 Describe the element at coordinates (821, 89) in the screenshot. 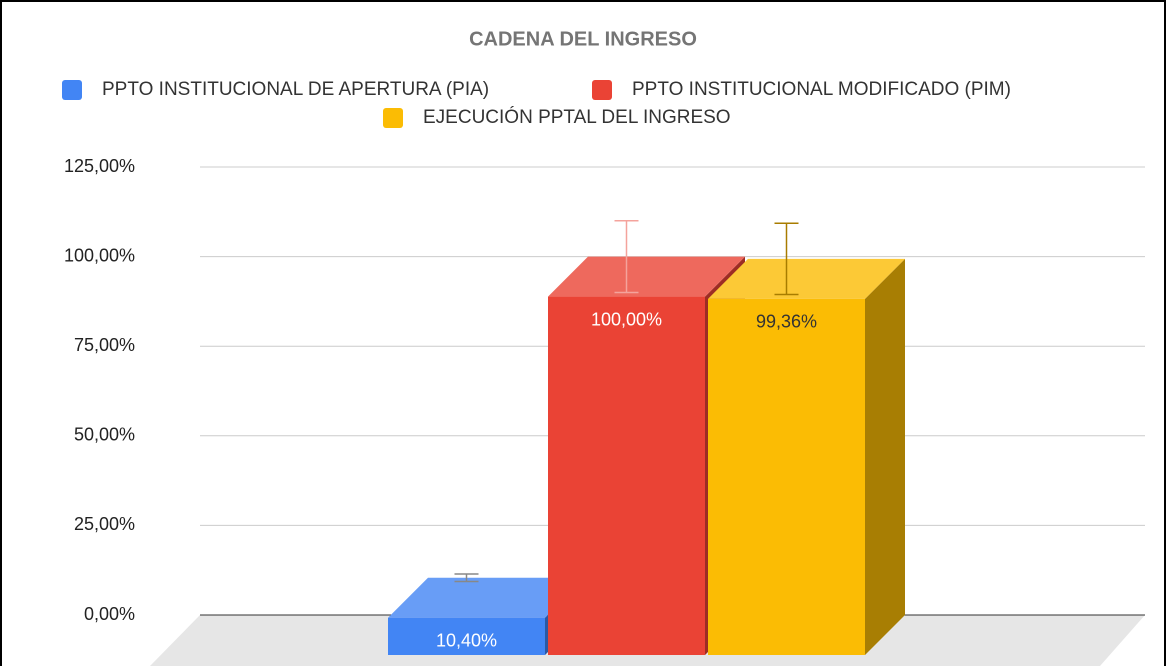

I see `legend-label: PPTO INSTITUCIONAL MODIFICADO (PIM)` at that location.